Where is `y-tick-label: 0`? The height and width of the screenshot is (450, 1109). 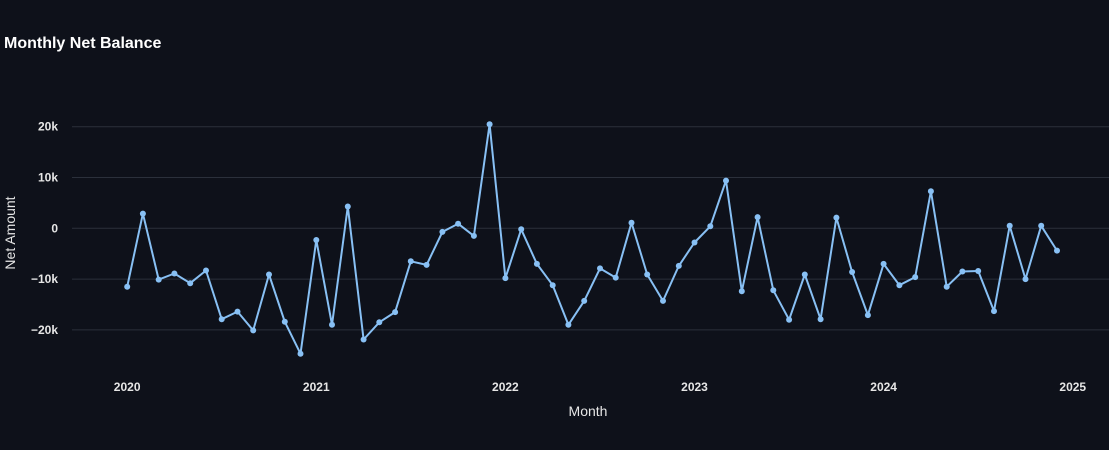
y-tick-label: 0 is located at coordinates (54, 228).